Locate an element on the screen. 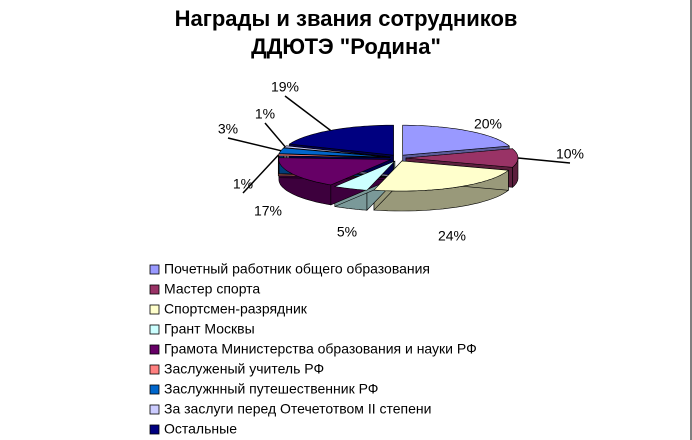  chart-title: Награды и звания сотрудников is located at coordinates (346, 18).